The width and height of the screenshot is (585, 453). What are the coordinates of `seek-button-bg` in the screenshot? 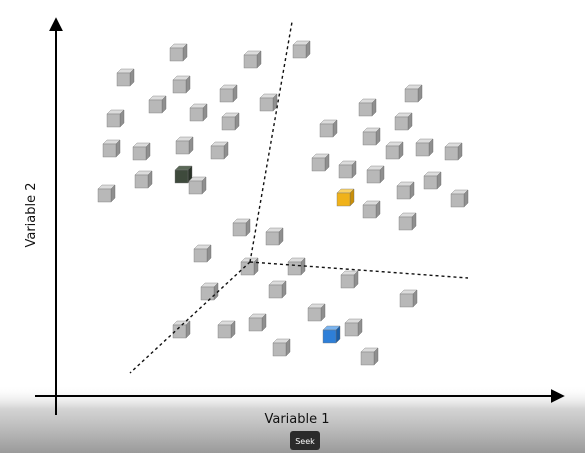 It's located at (305, 440).